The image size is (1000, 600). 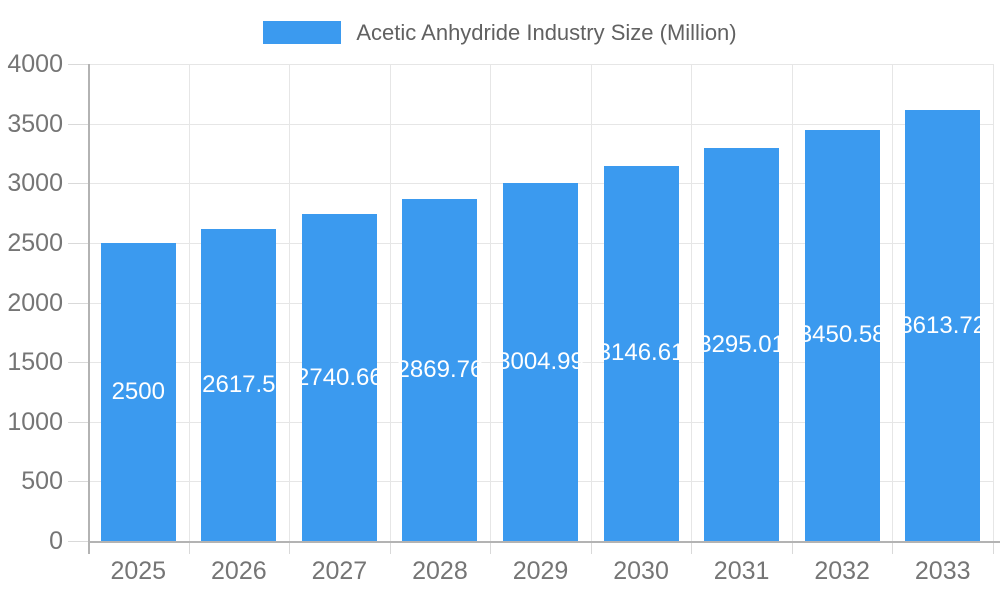 I want to click on bar-2025, so click(x=138, y=391).